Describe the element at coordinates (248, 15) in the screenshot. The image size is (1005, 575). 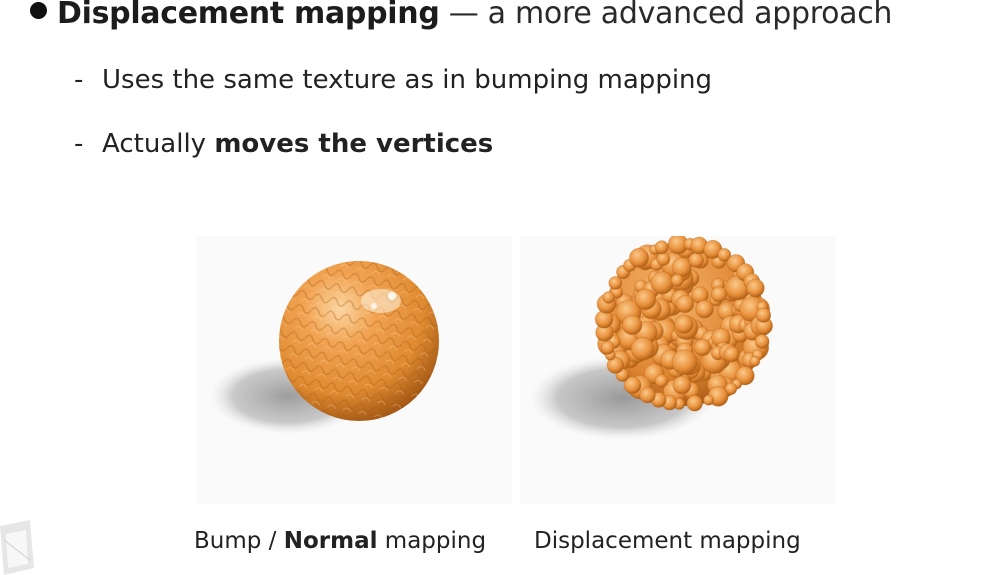
I see `main-bullet-bold: Displacement mapping` at that location.